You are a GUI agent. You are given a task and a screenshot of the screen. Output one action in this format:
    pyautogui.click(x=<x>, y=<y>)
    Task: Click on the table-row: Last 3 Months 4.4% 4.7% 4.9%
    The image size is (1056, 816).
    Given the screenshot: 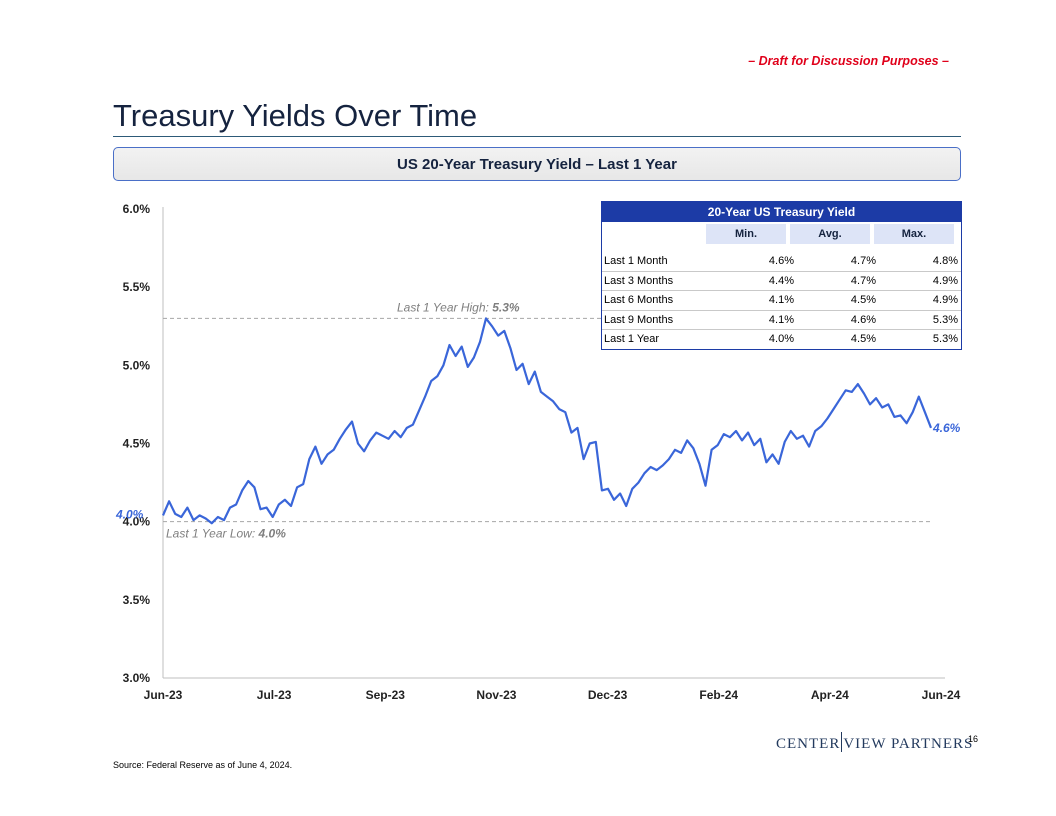 What is the action you would take?
    pyautogui.click(x=781, y=280)
    